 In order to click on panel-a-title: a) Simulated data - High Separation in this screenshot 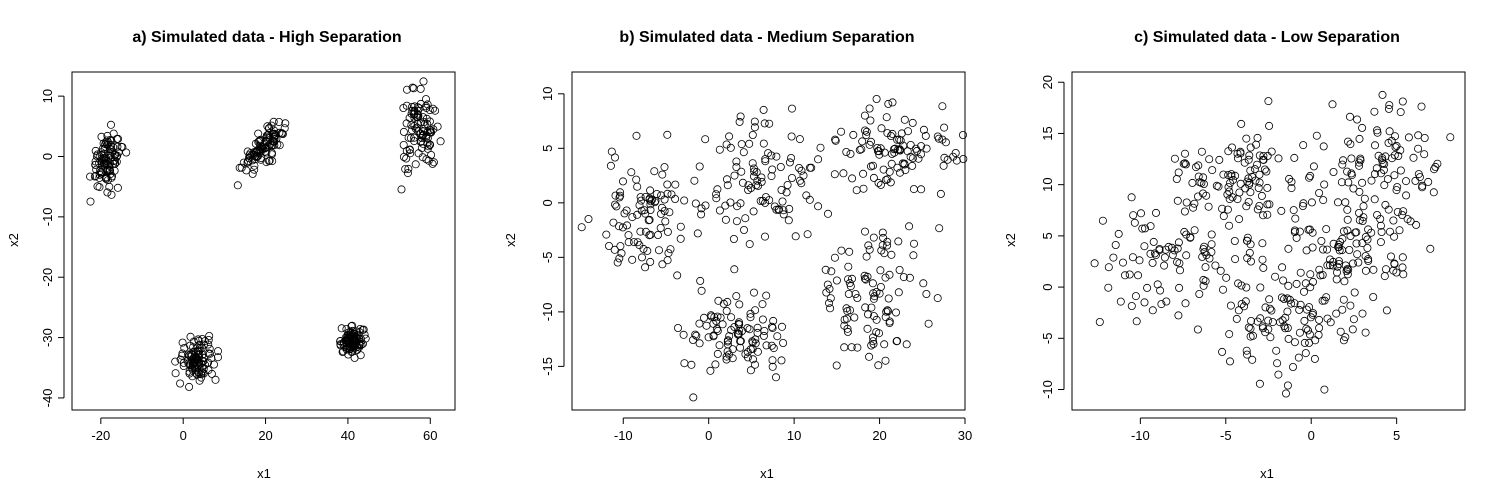, I will do `click(266, 37)`.